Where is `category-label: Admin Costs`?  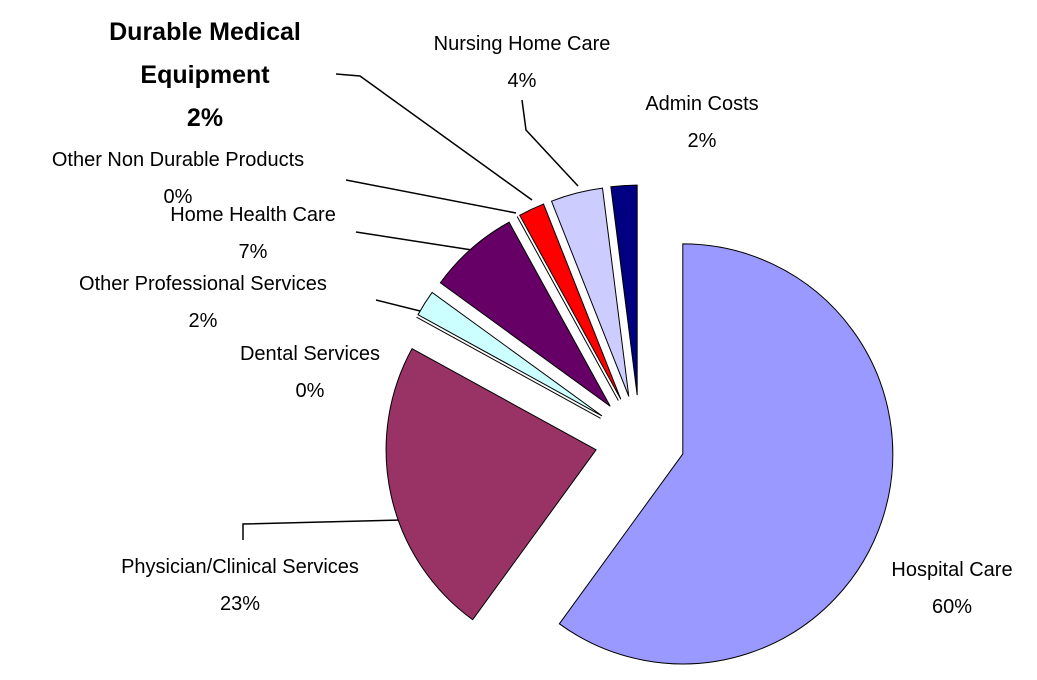 category-label: Admin Costs is located at coordinates (702, 104).